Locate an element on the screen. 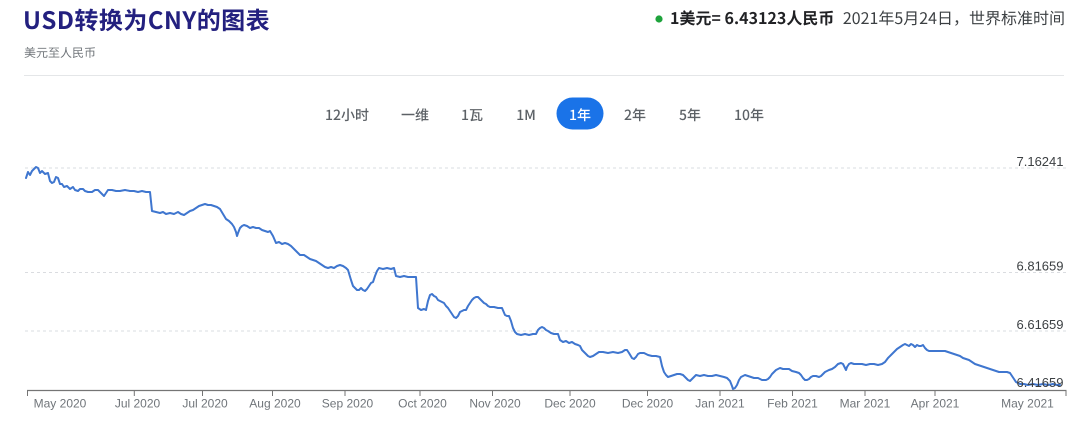  svg-text: Aug 2020 is located at coordinates (275, 404).